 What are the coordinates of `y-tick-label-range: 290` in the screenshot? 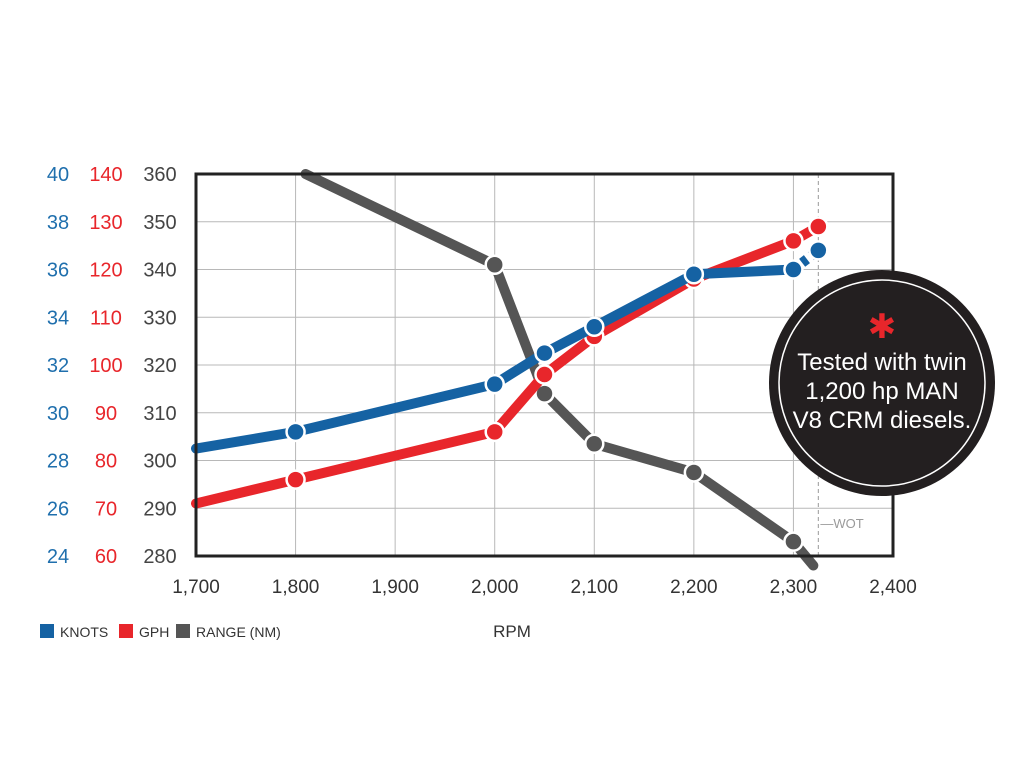 It's located at (159, 509).